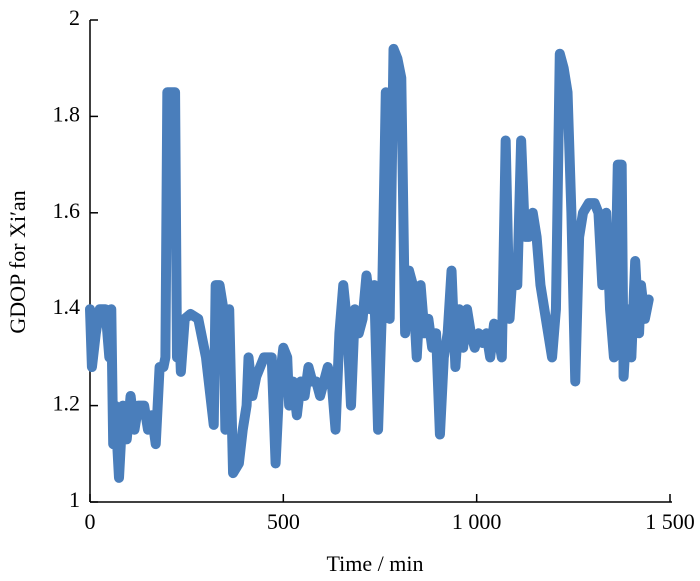 This screenshot has height=581, width=700. What do you see at coordinates (74, 17) in the screenshot?
I see `y-tick-label: 2` at bounding box center [74, 17].